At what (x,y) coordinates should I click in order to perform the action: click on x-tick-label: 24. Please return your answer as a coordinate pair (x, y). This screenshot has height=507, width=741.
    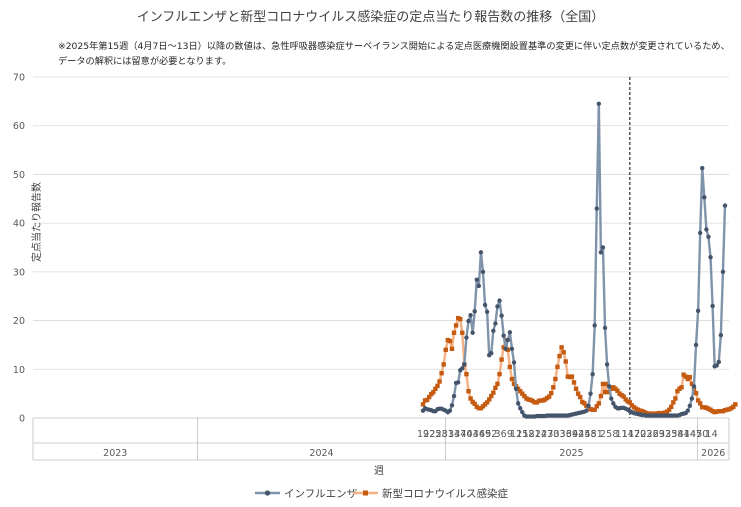
    Looking at the image, I should click on (541, 434).